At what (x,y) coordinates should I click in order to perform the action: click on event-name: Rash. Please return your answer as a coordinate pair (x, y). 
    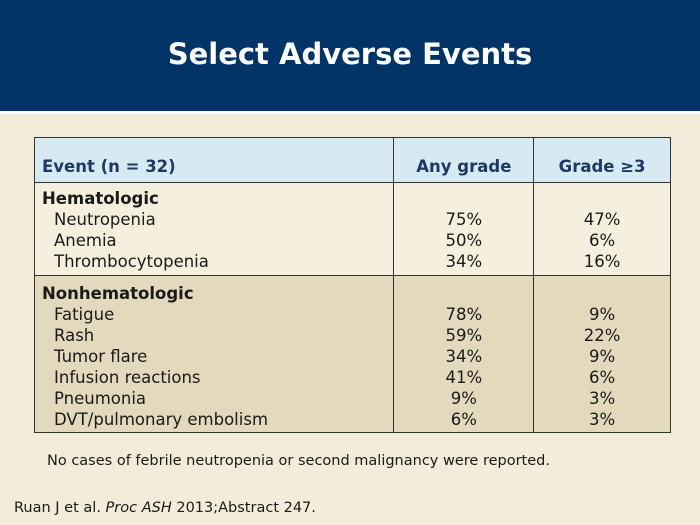
    Looking at the image, I should click on (74, 335).